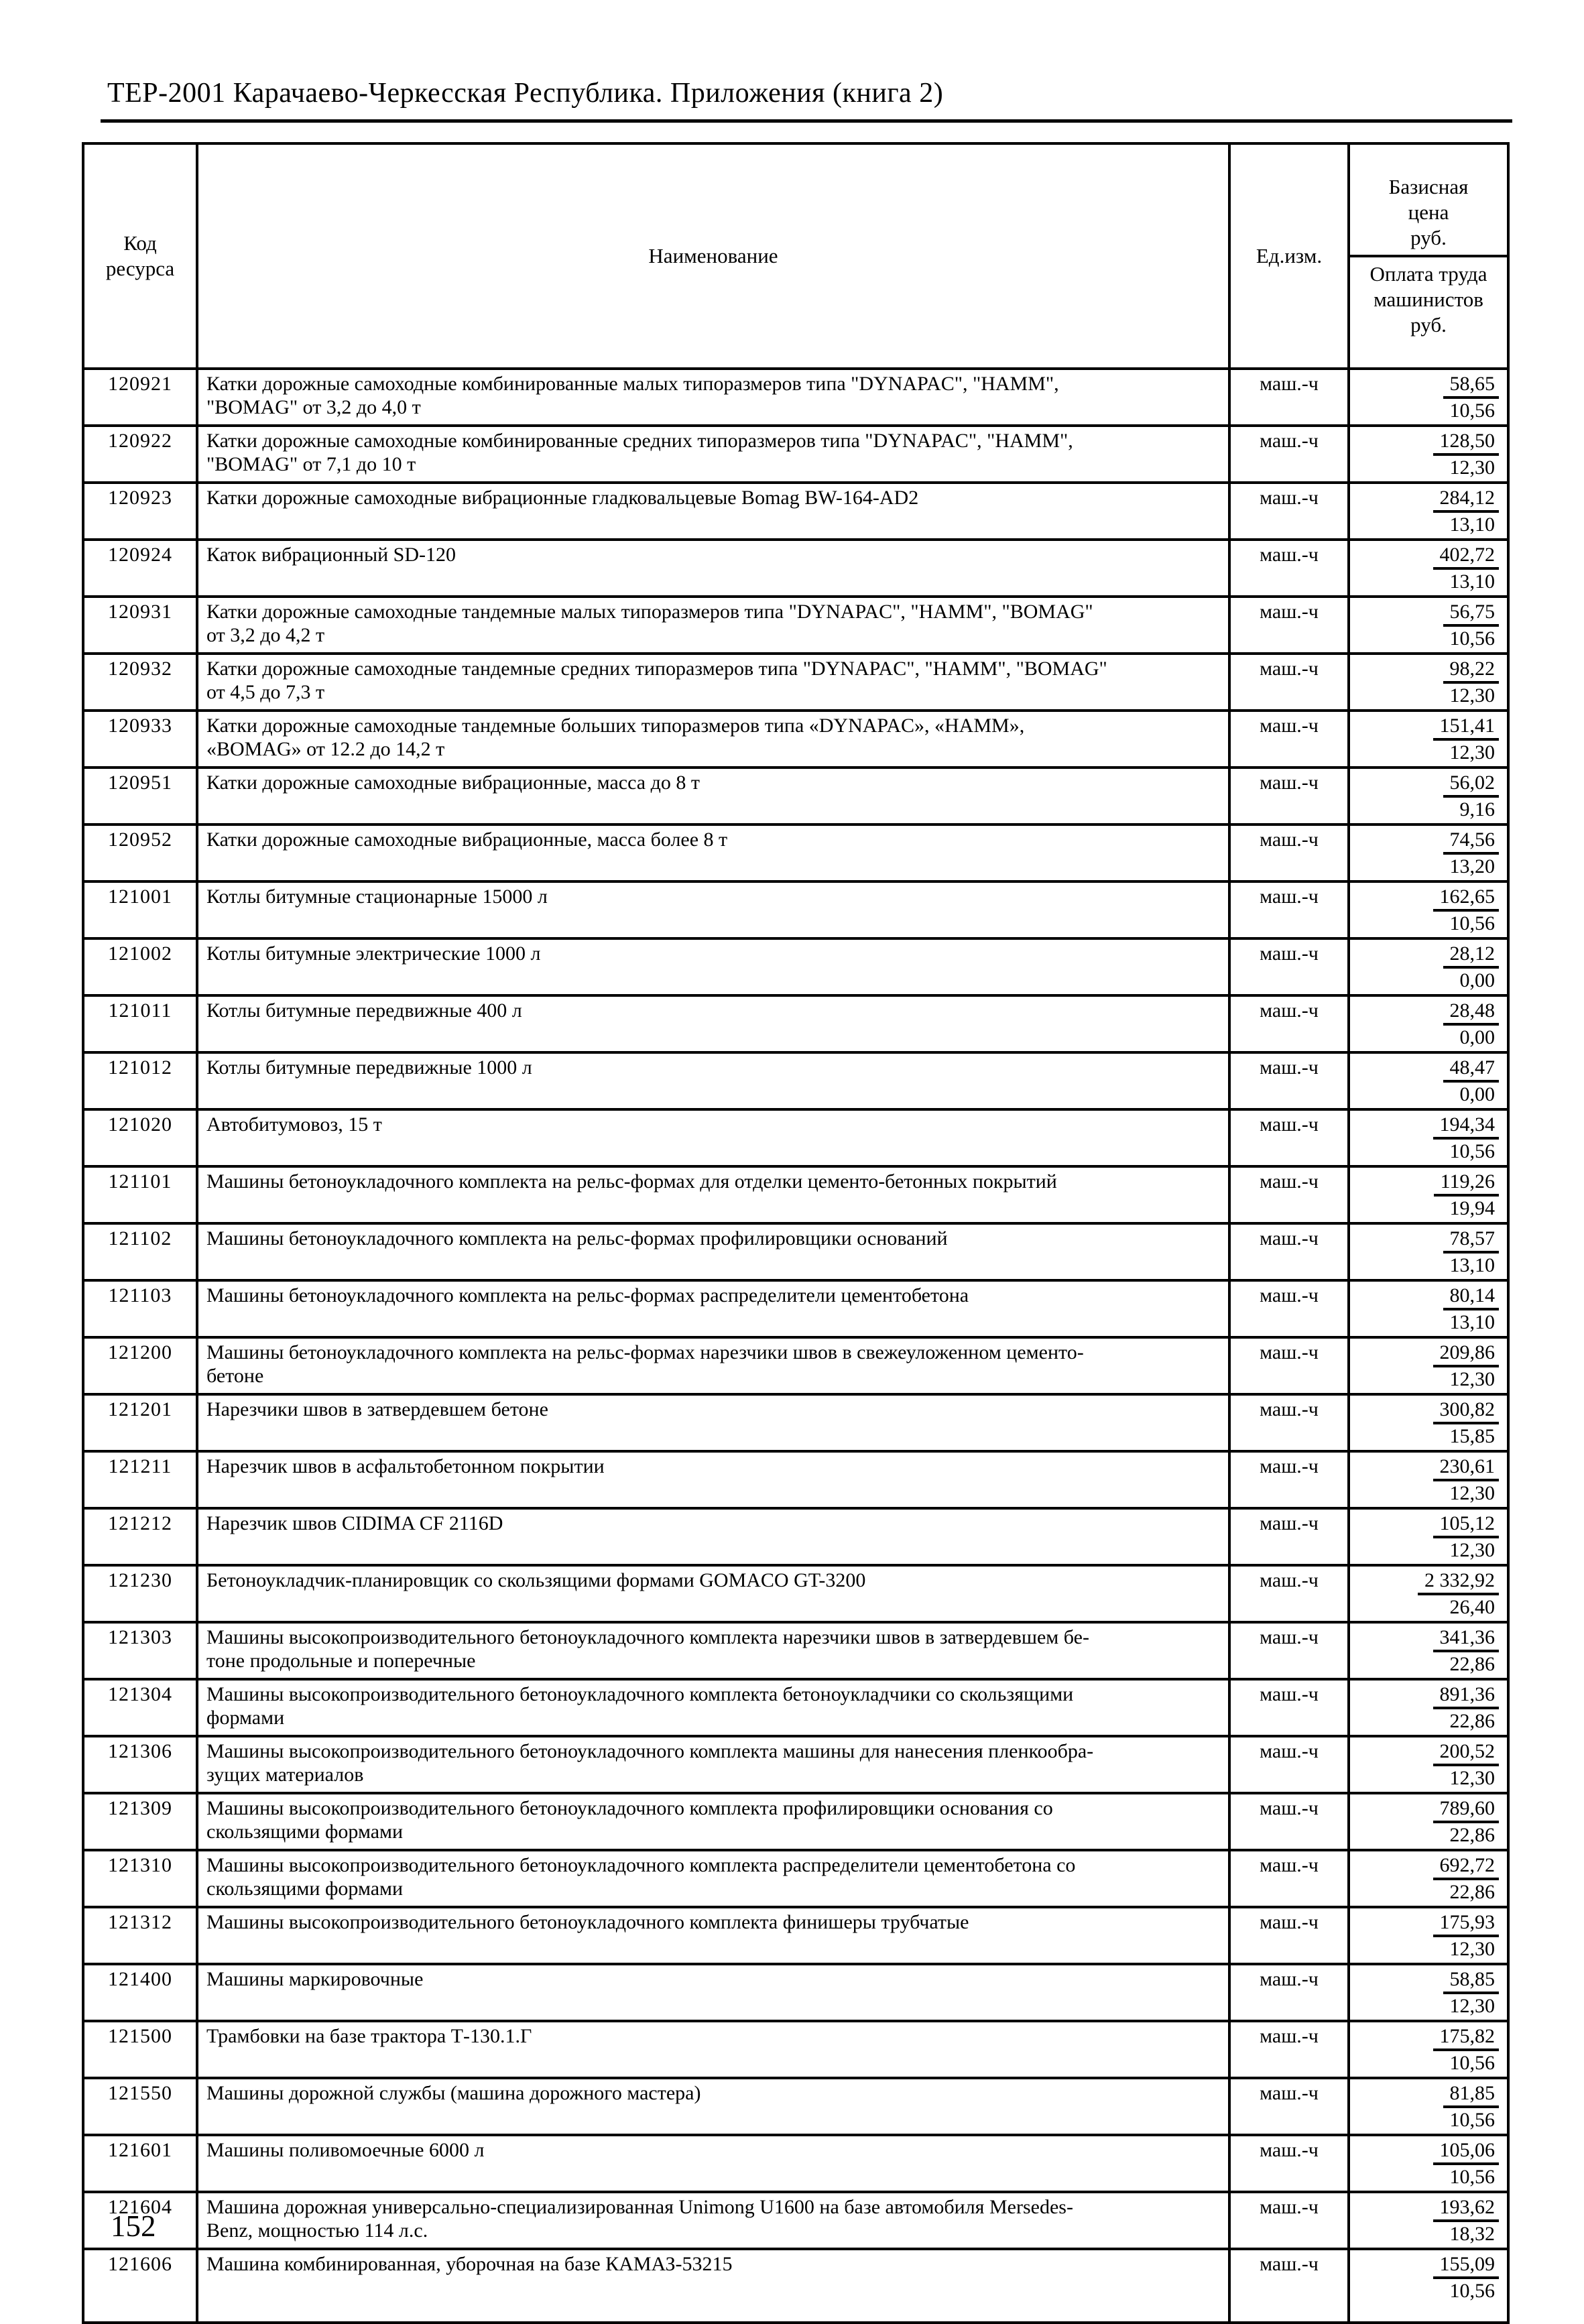 This screenshot has height=2324, width=1584. Describe the element at coordinates (1428, 967) in the screenshot. I see `price-cell: 28,12 0,00` at that location.